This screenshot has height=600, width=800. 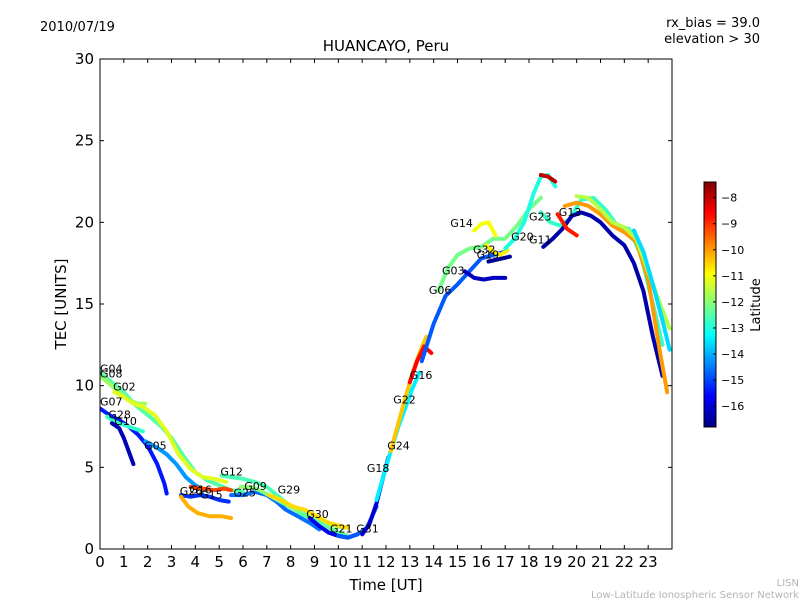 What do you see at coordinates (362, 562) in the screenshot?
I see `x-tick-label: 11` at bounding box center [362, 562].